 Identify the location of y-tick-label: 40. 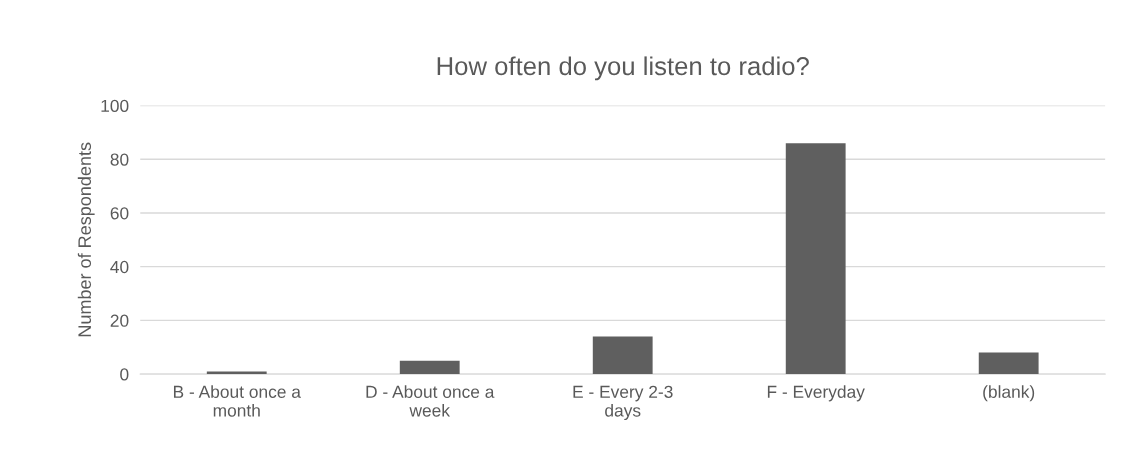
(119, 267).